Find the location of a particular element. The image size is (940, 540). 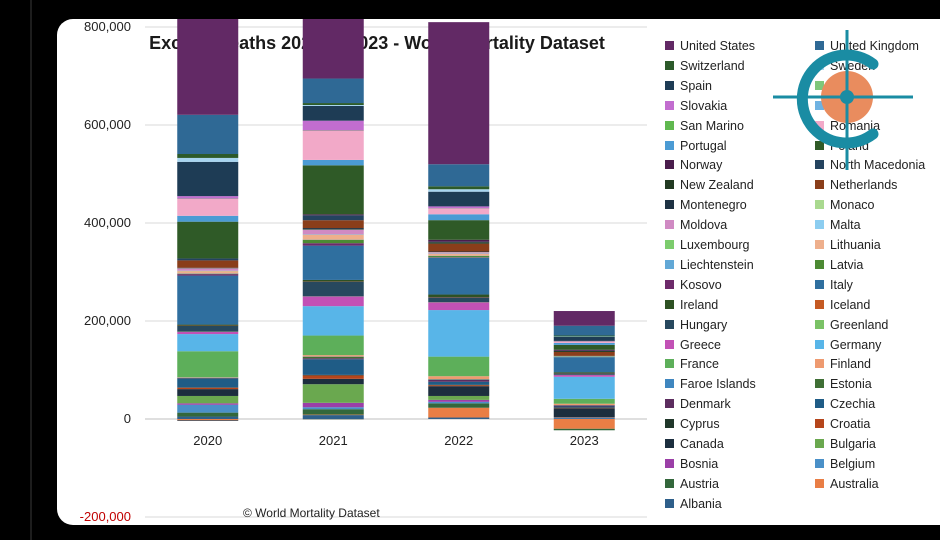

bar-segment-montenegro is located at coordinates (333, 229).